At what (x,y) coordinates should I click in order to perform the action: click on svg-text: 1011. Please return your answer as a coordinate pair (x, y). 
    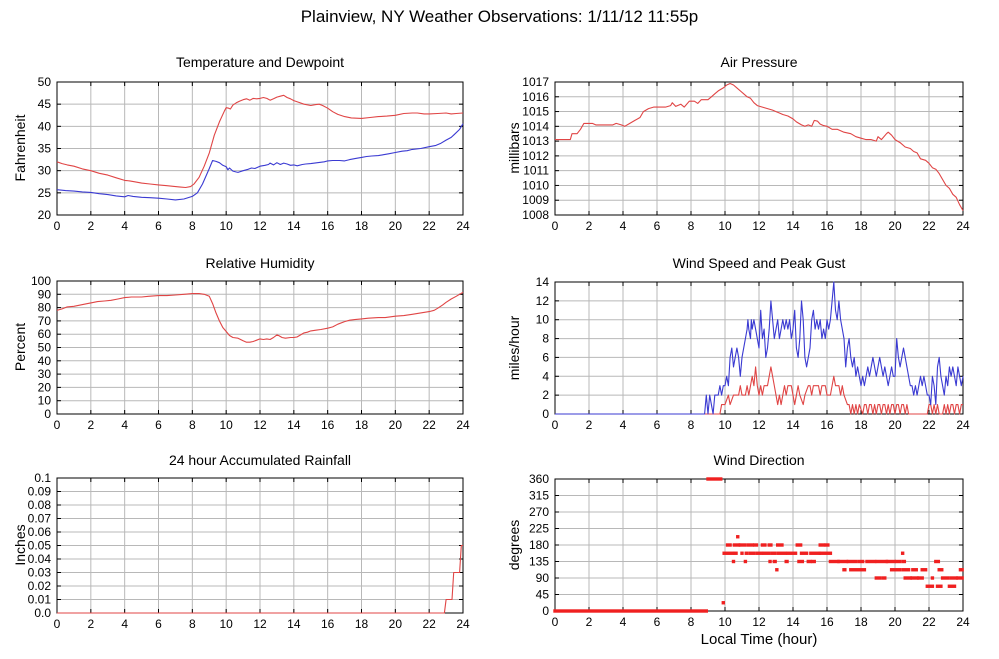
    Looking at the image, I should click on (536, 171).